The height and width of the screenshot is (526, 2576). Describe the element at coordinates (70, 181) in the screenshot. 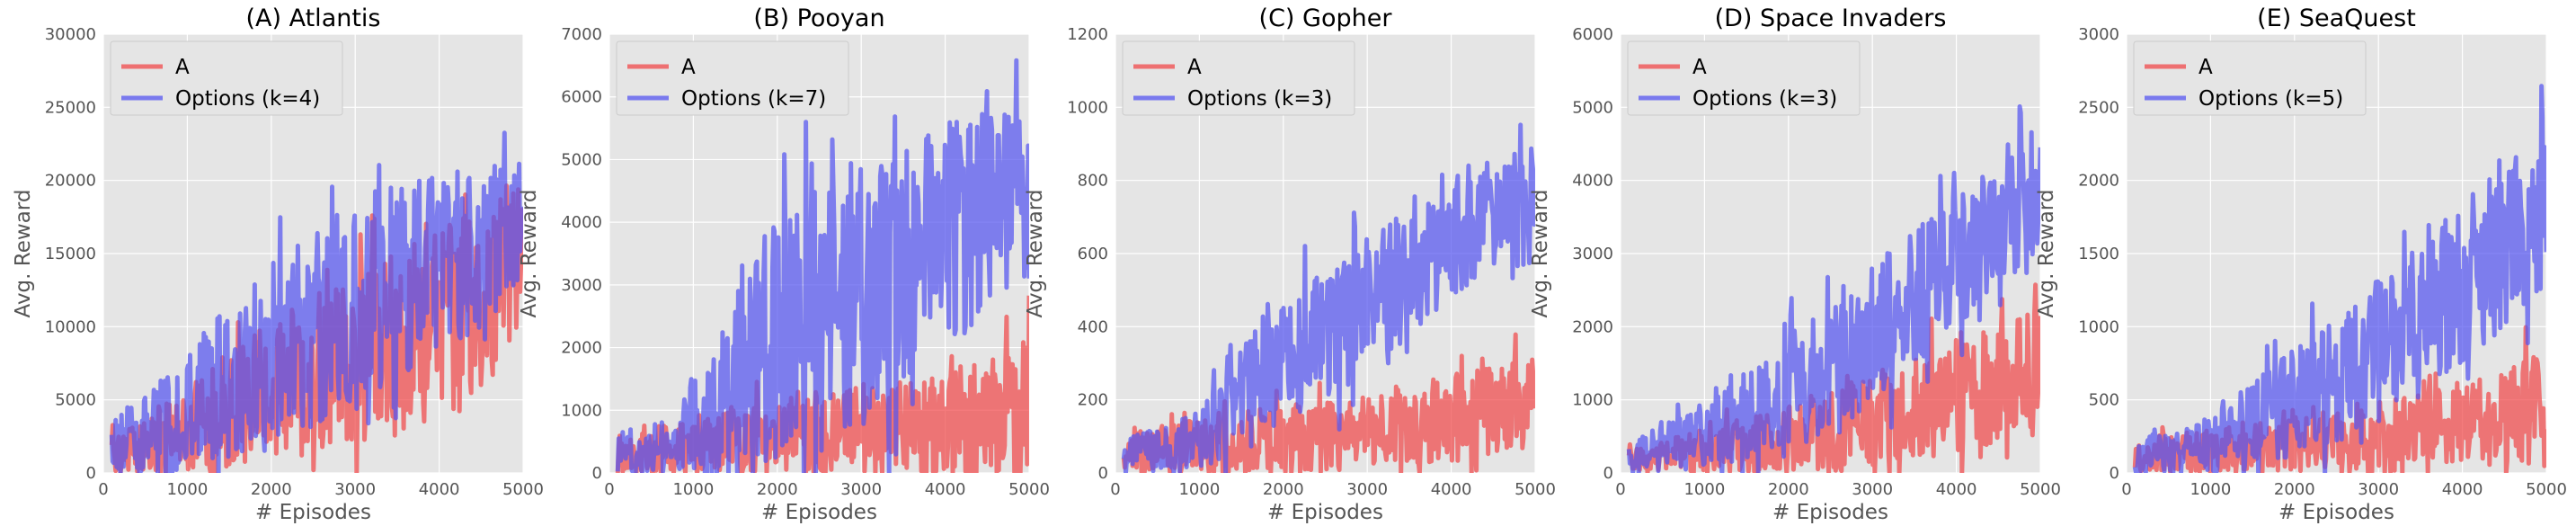

I see `y-tick-label: 20000` at that location.